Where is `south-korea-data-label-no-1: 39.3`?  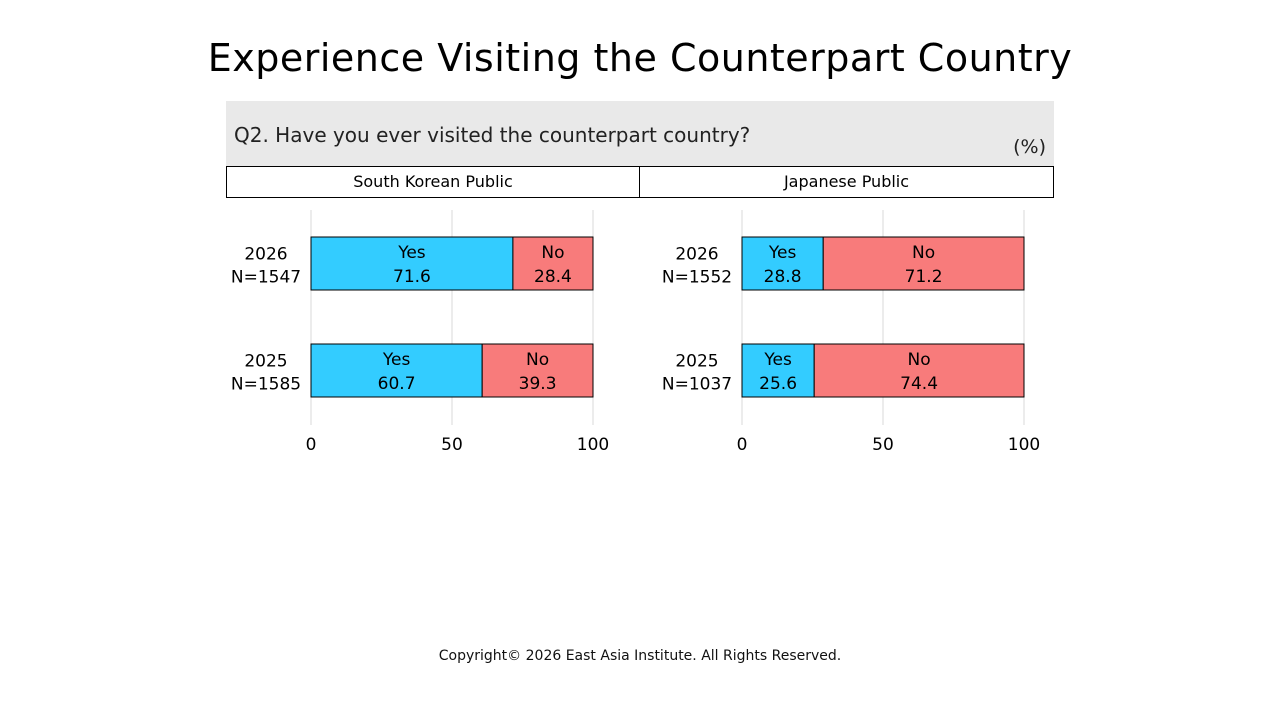 south-korea-data-label-no-1: 39.3 is located at coordinates (538, 384).